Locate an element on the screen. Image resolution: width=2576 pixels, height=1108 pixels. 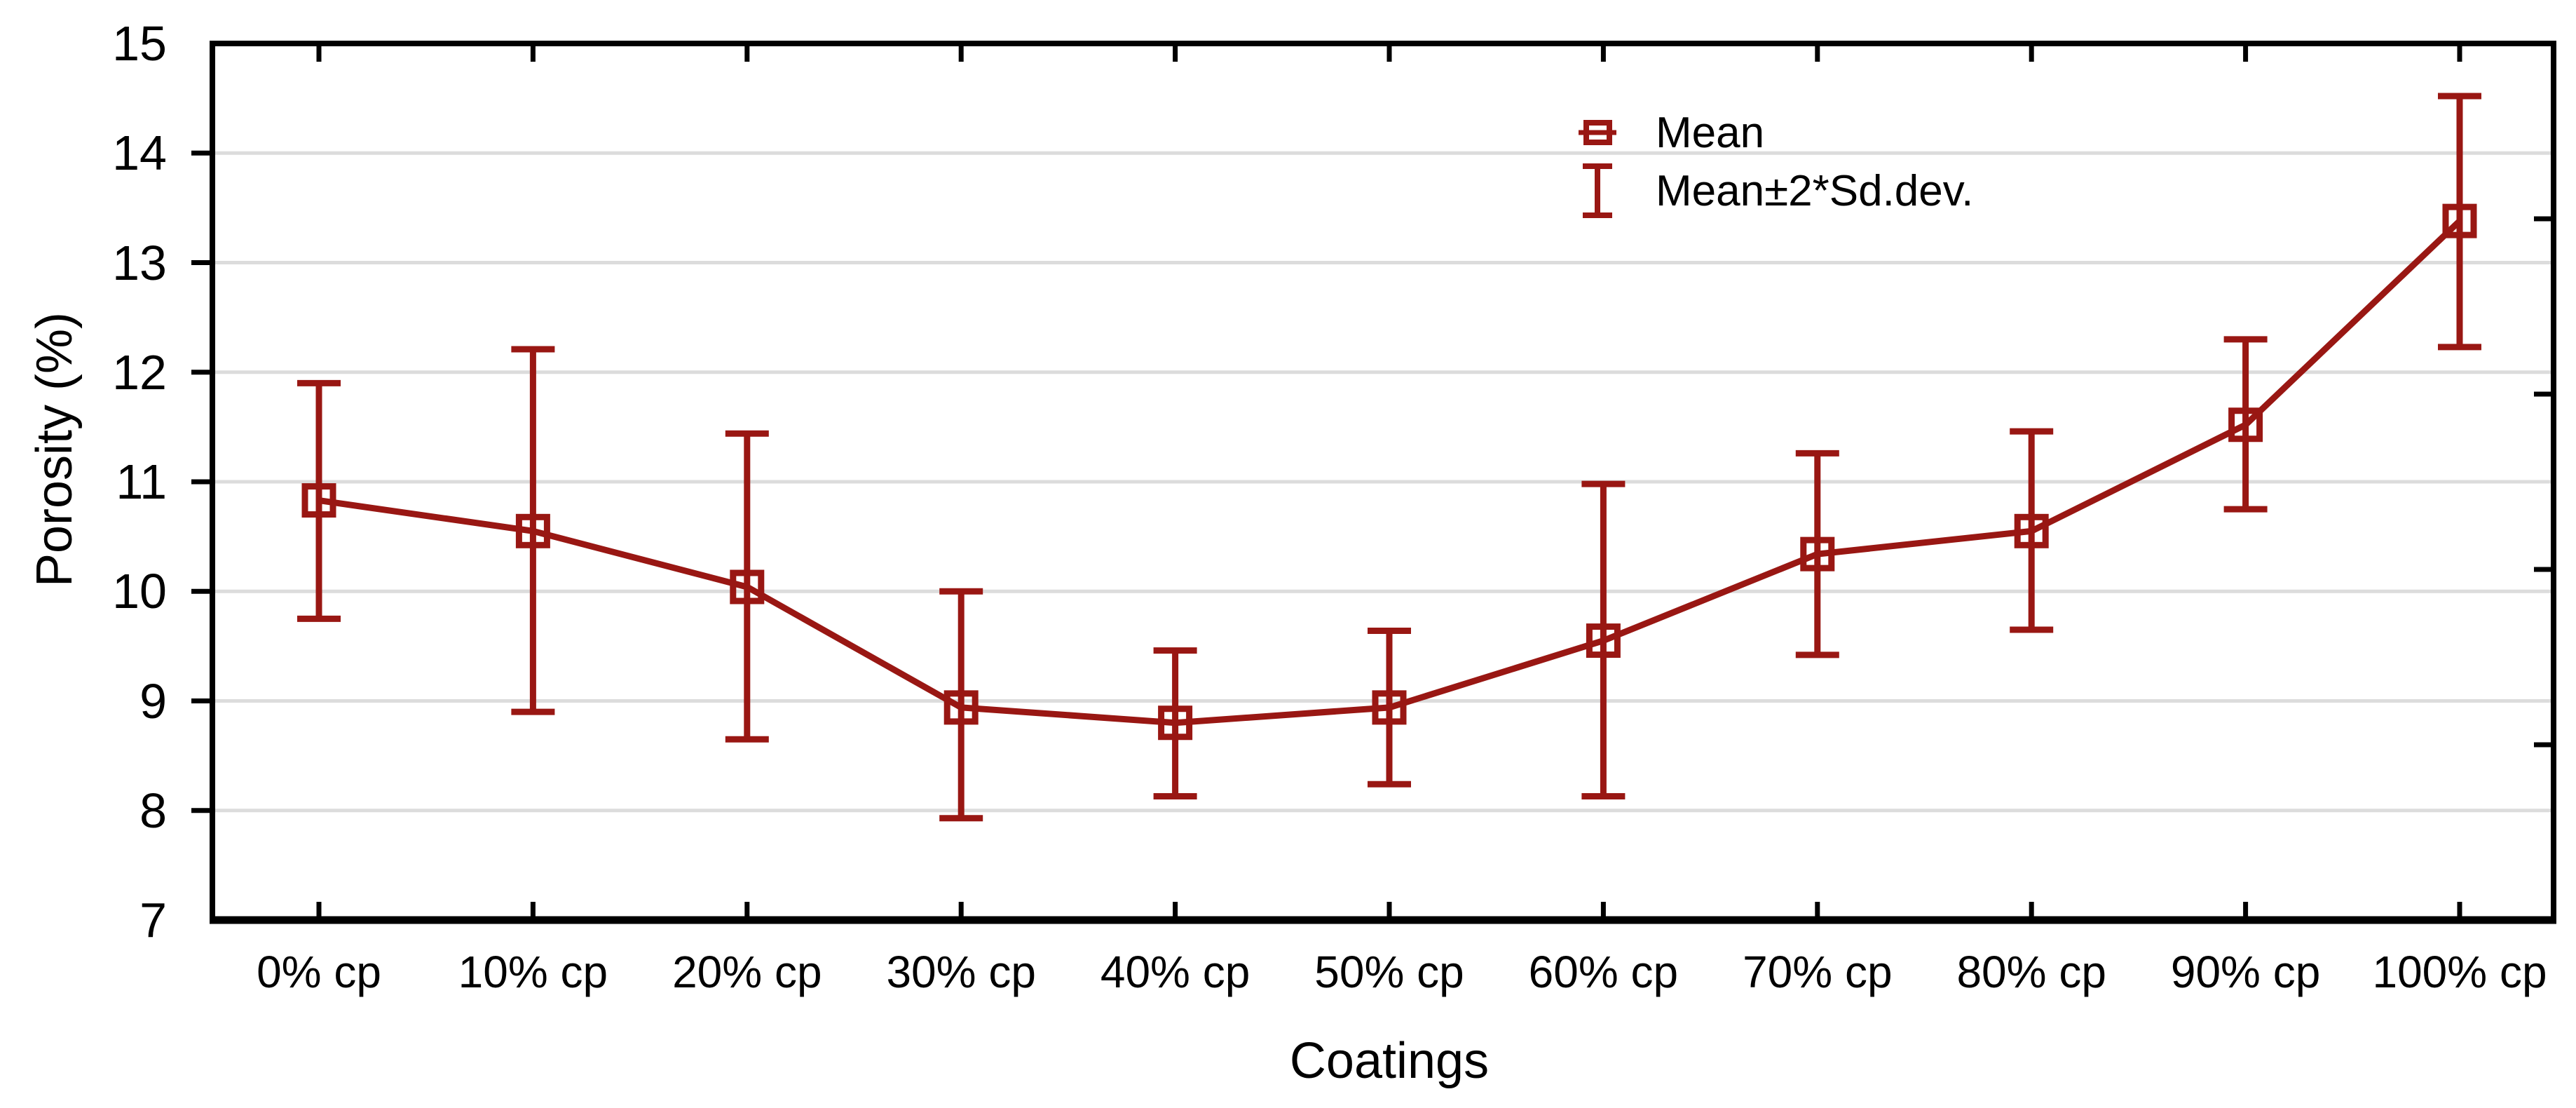
error-bar-icon is located at coordinates (1598, 190).